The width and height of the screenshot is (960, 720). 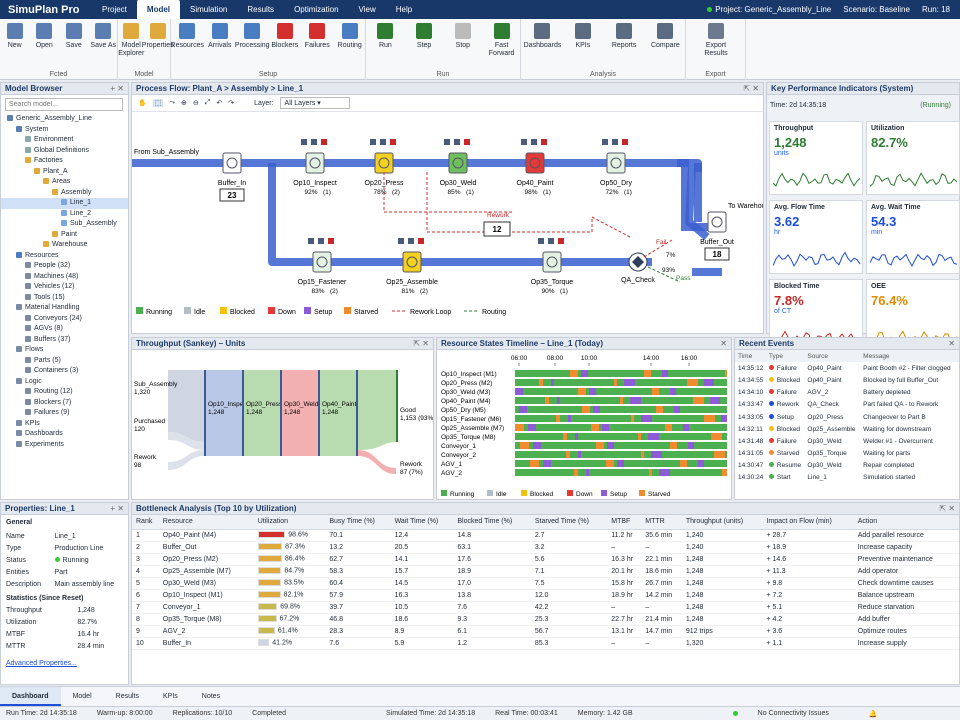 I want to click on select-tool-icon: ⬚, so click(x=158, y=103).